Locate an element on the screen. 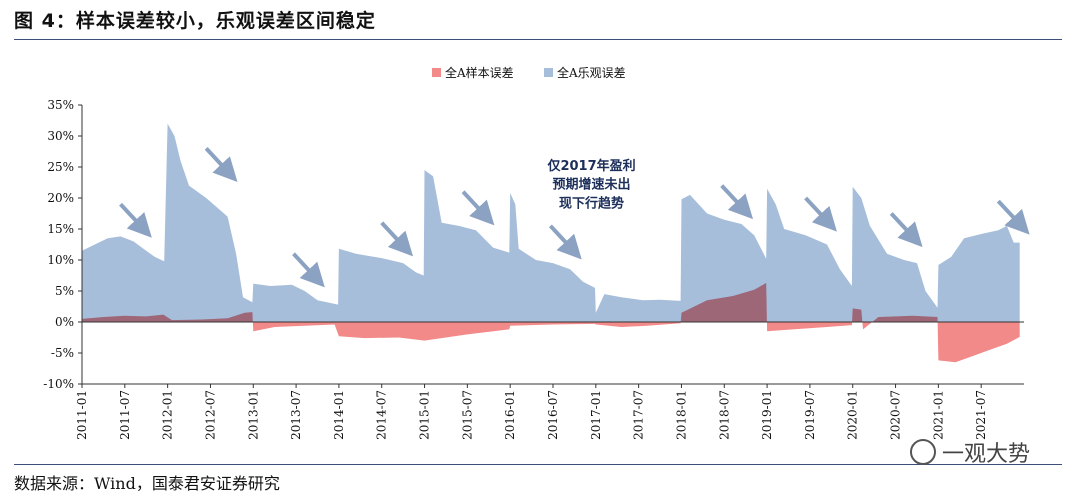  x-tick-label: 2011-01 is located at coordinates (82, 415).